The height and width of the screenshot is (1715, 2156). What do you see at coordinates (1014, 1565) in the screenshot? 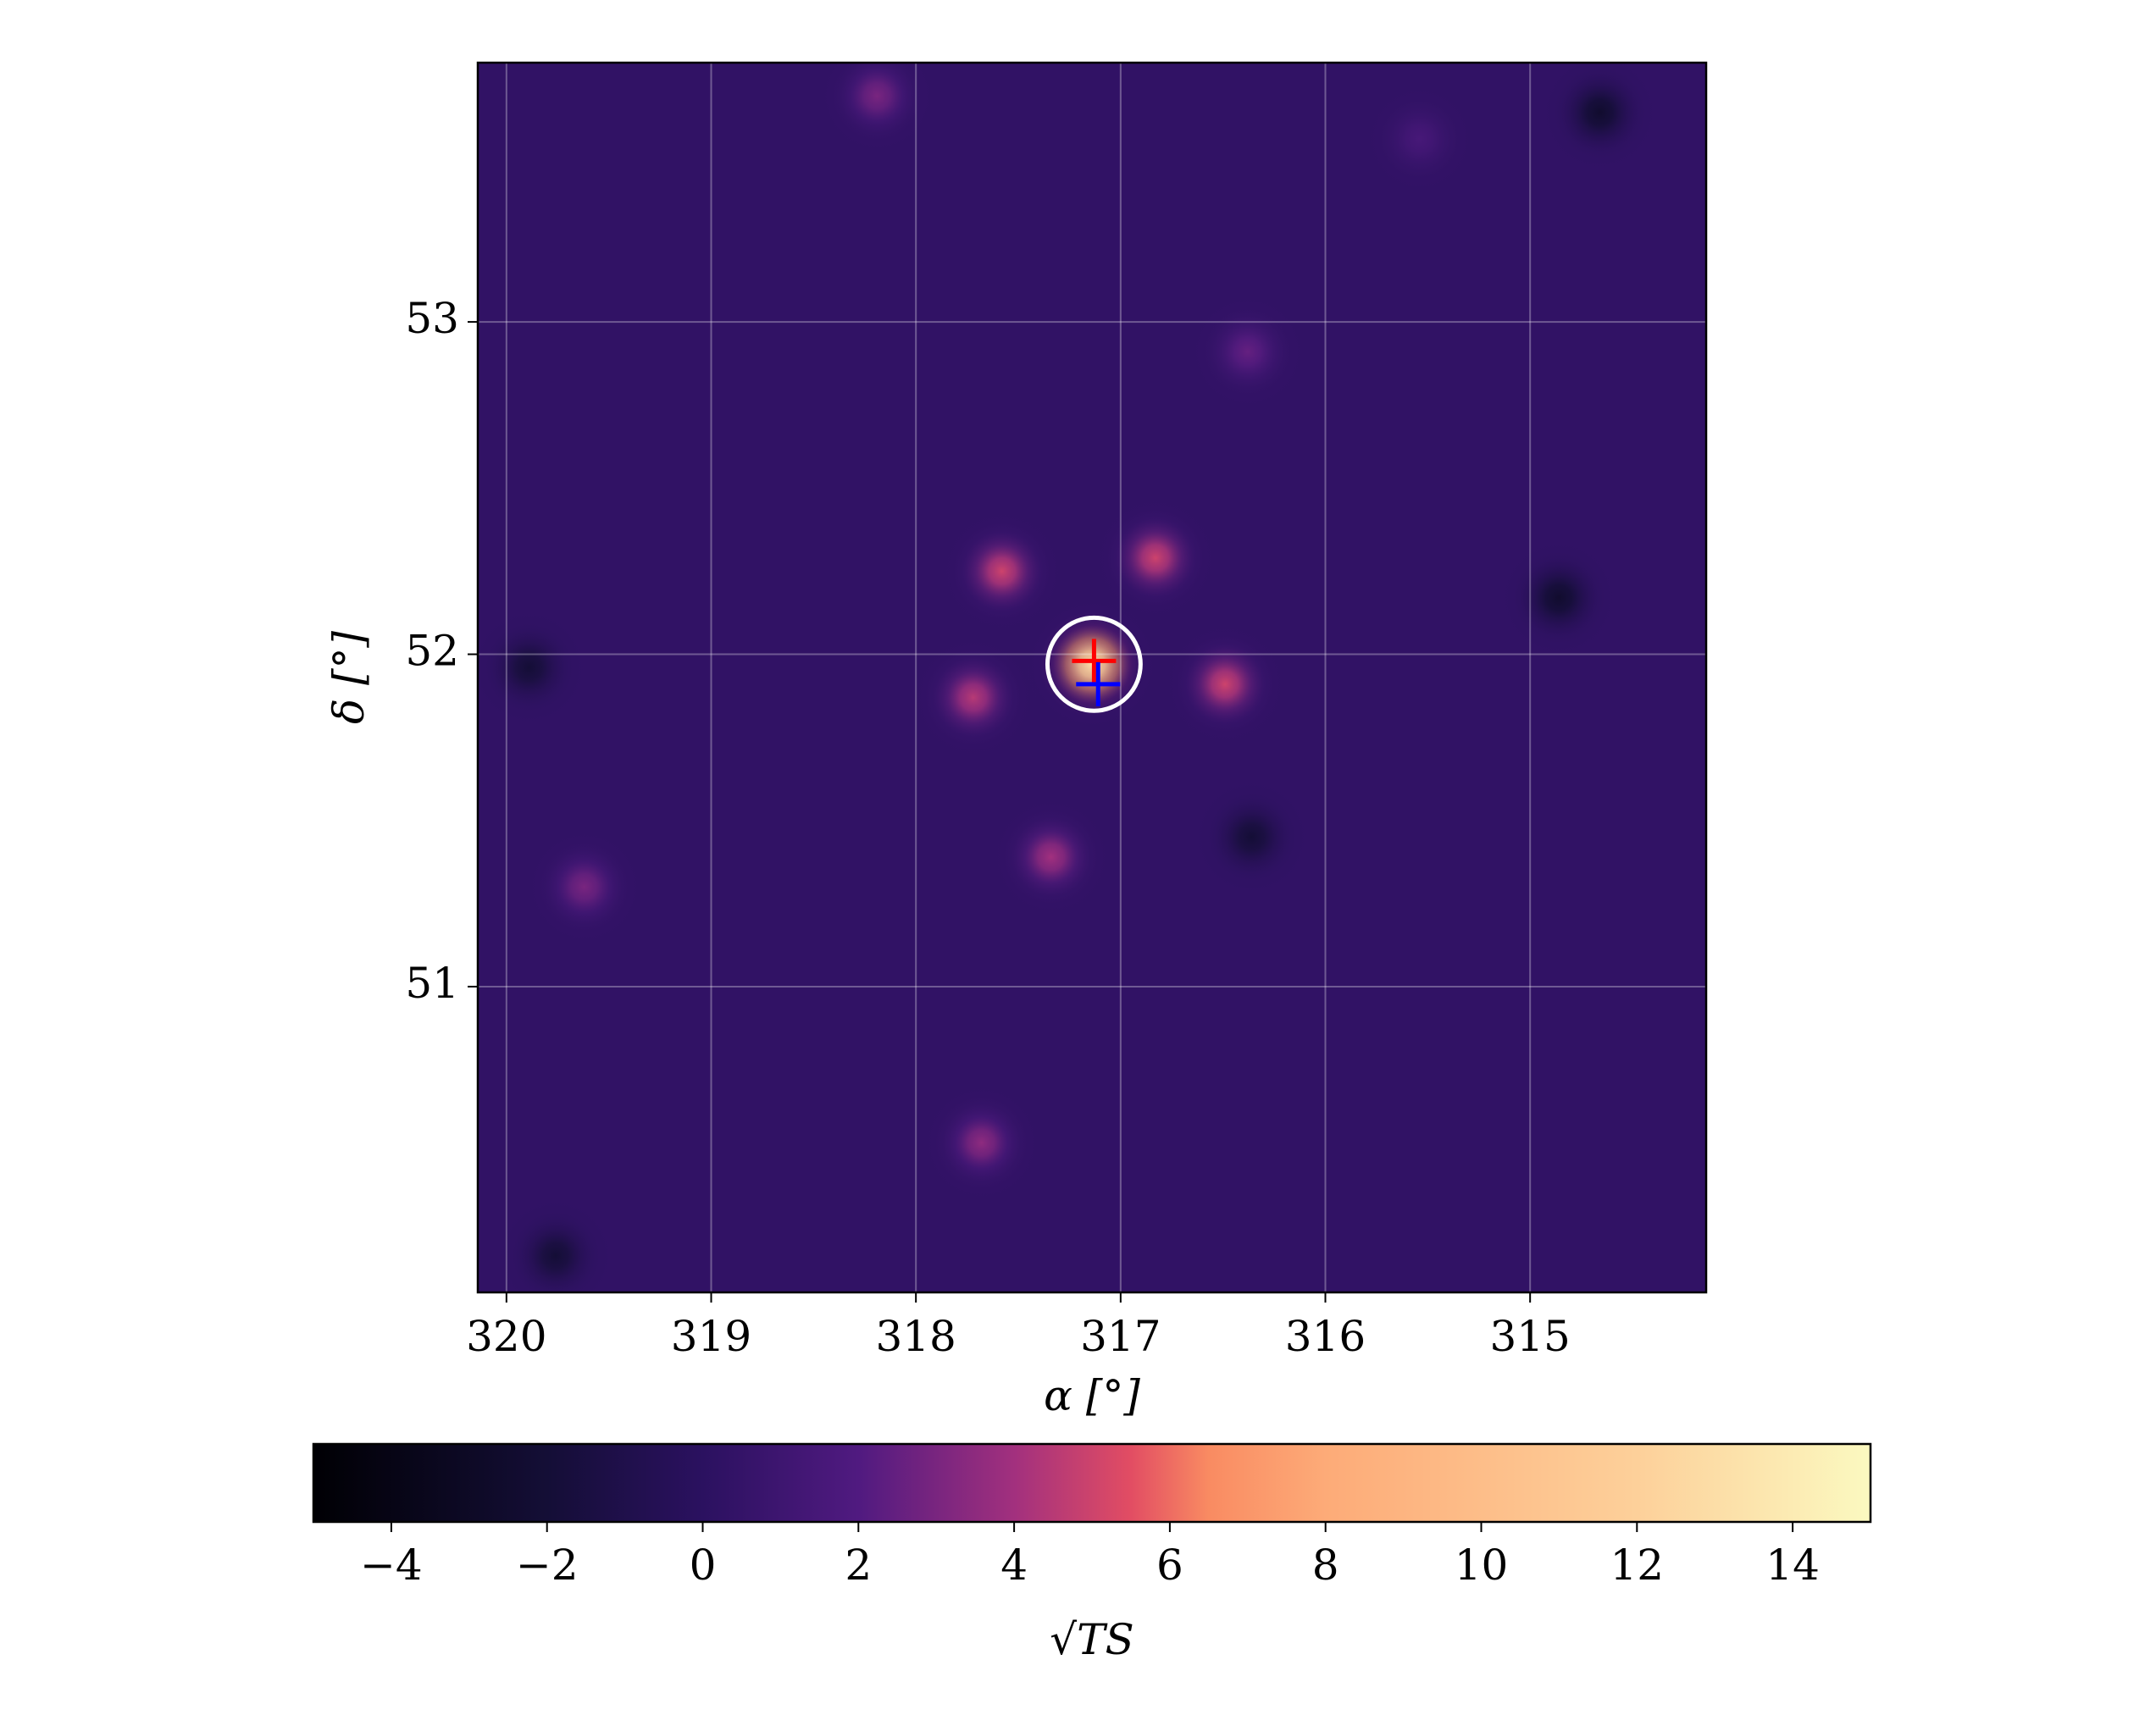
I see `colorbar-tick-label: 4` at bounding box center [1014, 1565].